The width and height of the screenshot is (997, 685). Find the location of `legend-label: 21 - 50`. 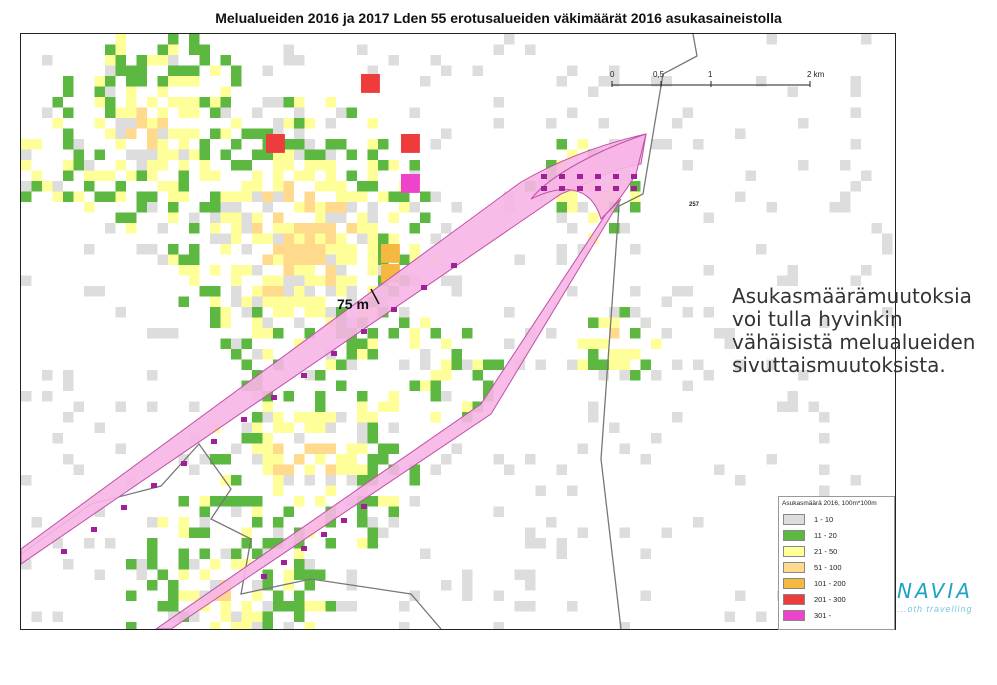

legend-label: 21 - 50 is located at coordinates (826, 551).